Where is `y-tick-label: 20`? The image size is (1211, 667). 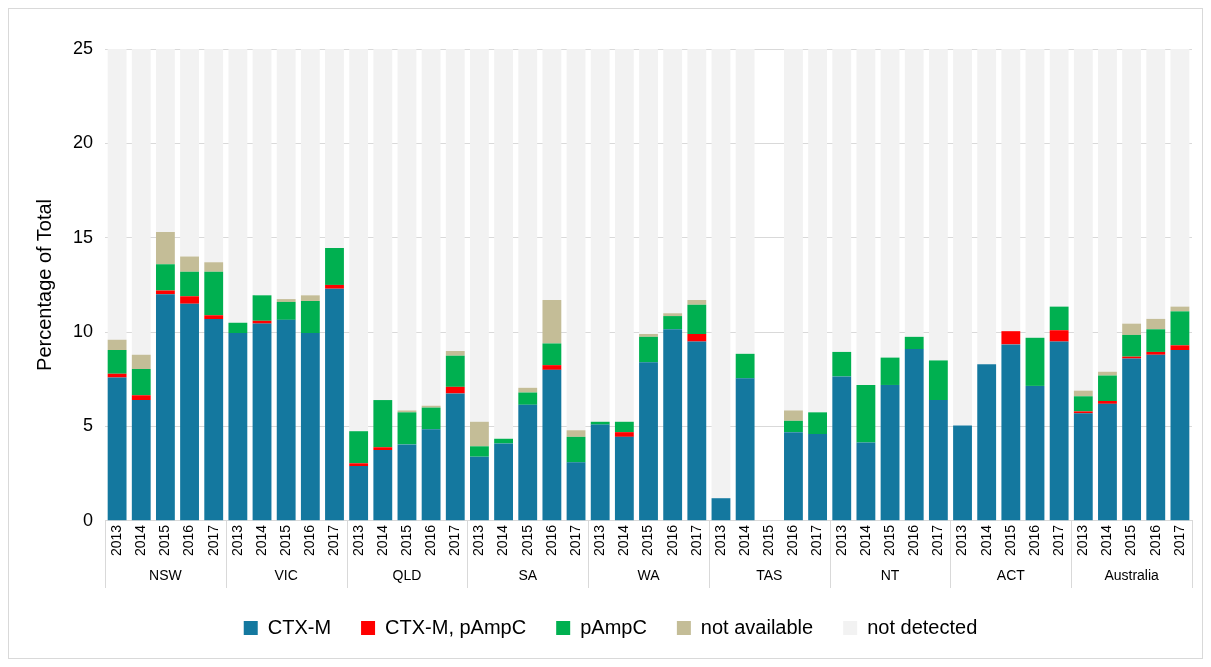
y-tick-label: 20 is located at coordinates (83, 142).